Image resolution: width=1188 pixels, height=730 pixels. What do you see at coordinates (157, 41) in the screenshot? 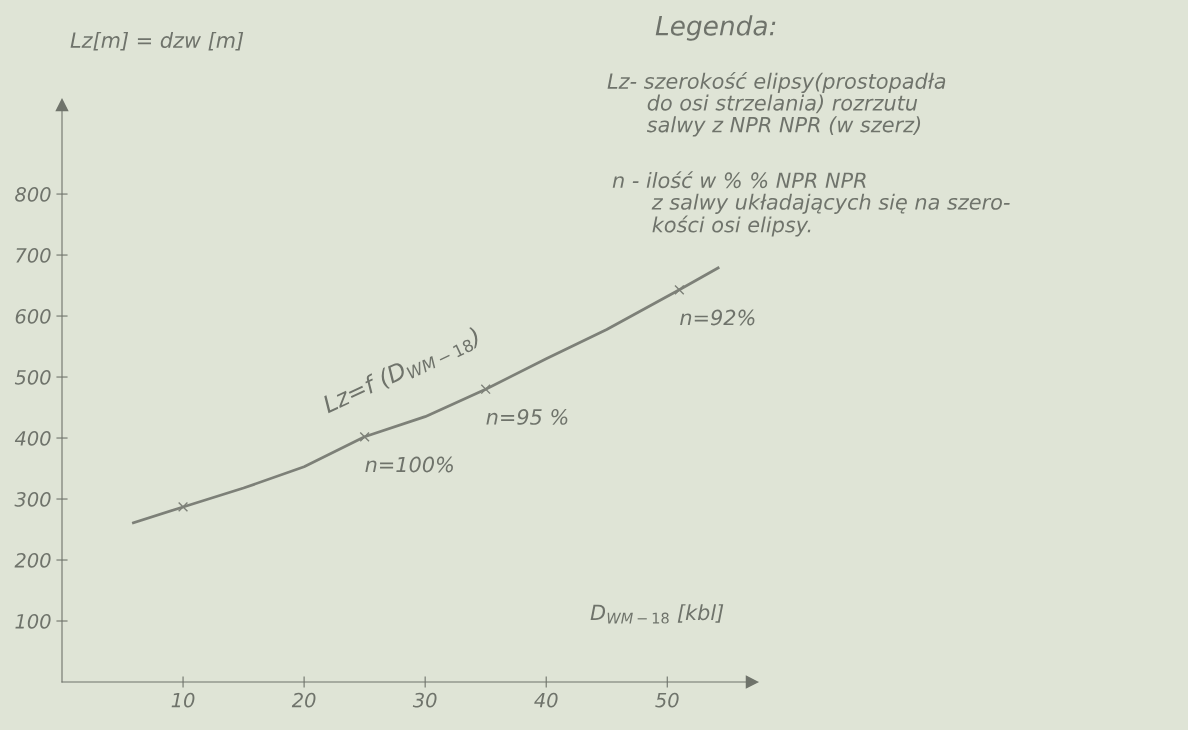
I see `y-axis-title: Lz[m] = dzw [m]` at bounding box center [157, 41].